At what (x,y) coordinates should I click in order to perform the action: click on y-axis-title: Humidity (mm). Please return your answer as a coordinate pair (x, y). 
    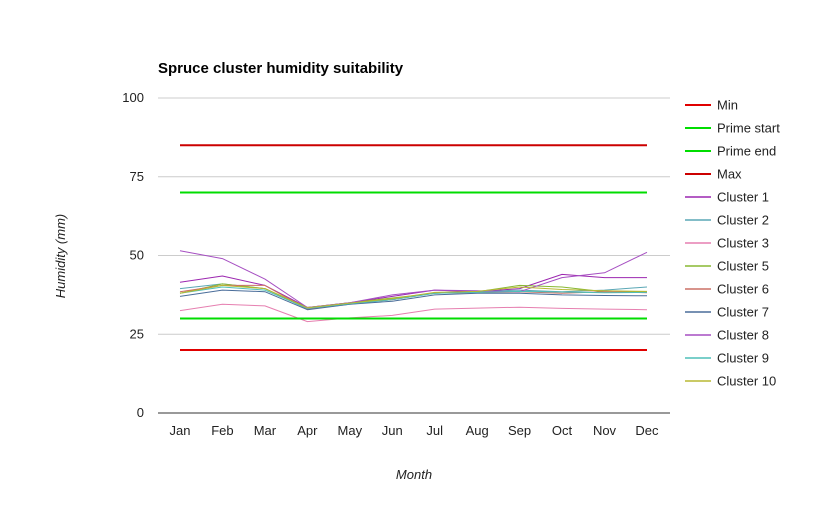
    Looking at the image, I should click on (60, 256).